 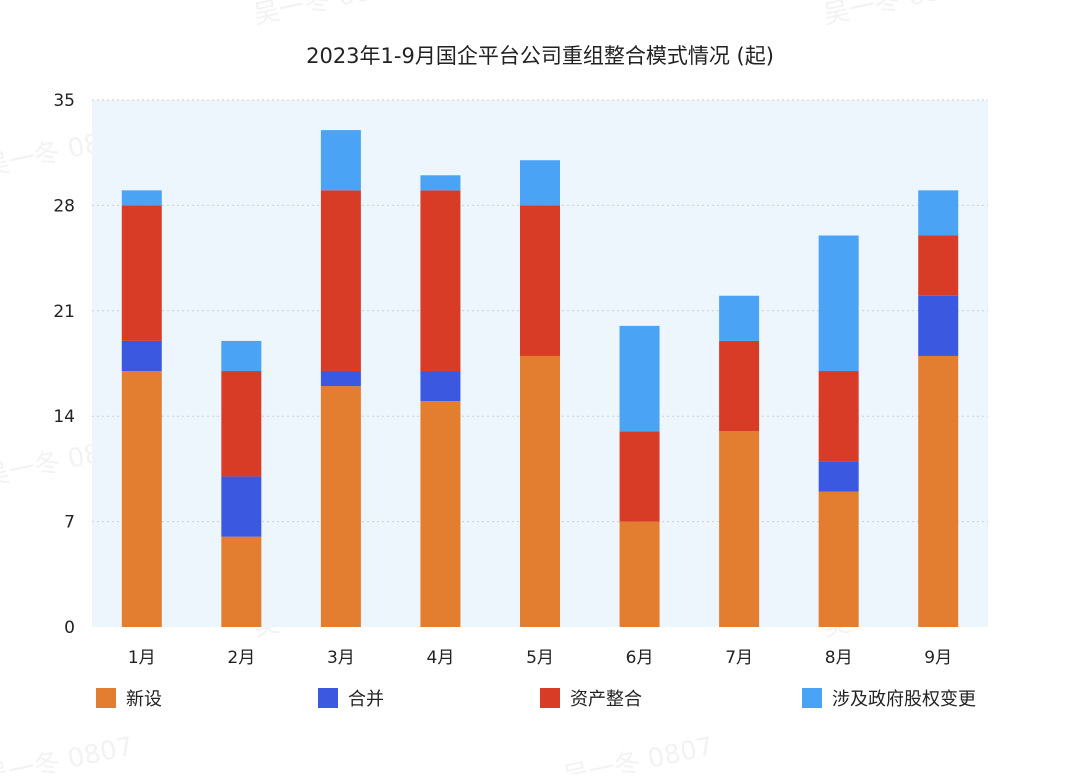 What do you see at coordinates (142, 658) in the screenshot?
I see `x-tick-label: 1月` at bounding box center [142, 658].